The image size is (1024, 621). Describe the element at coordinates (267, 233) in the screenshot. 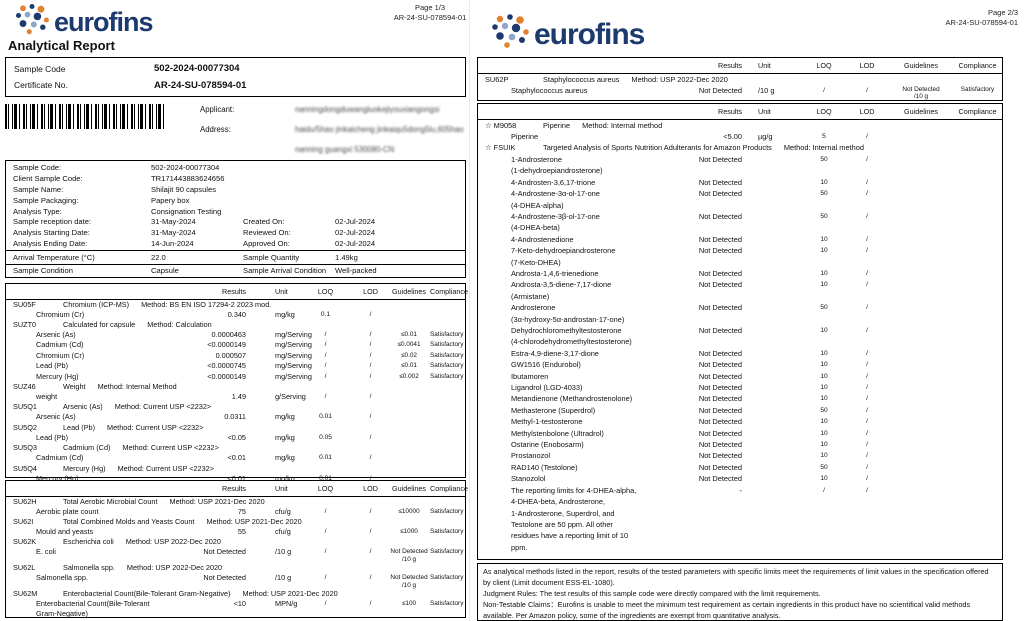

I see `info-label: Reviewed On:` at that location.